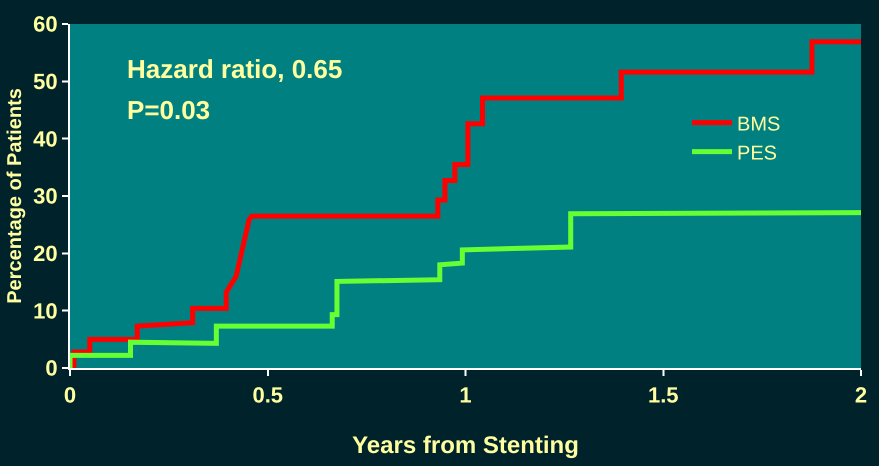 The image size is (879, 466). I want to click on y-axis-title: Percentage of Patients, so click(15, 196).